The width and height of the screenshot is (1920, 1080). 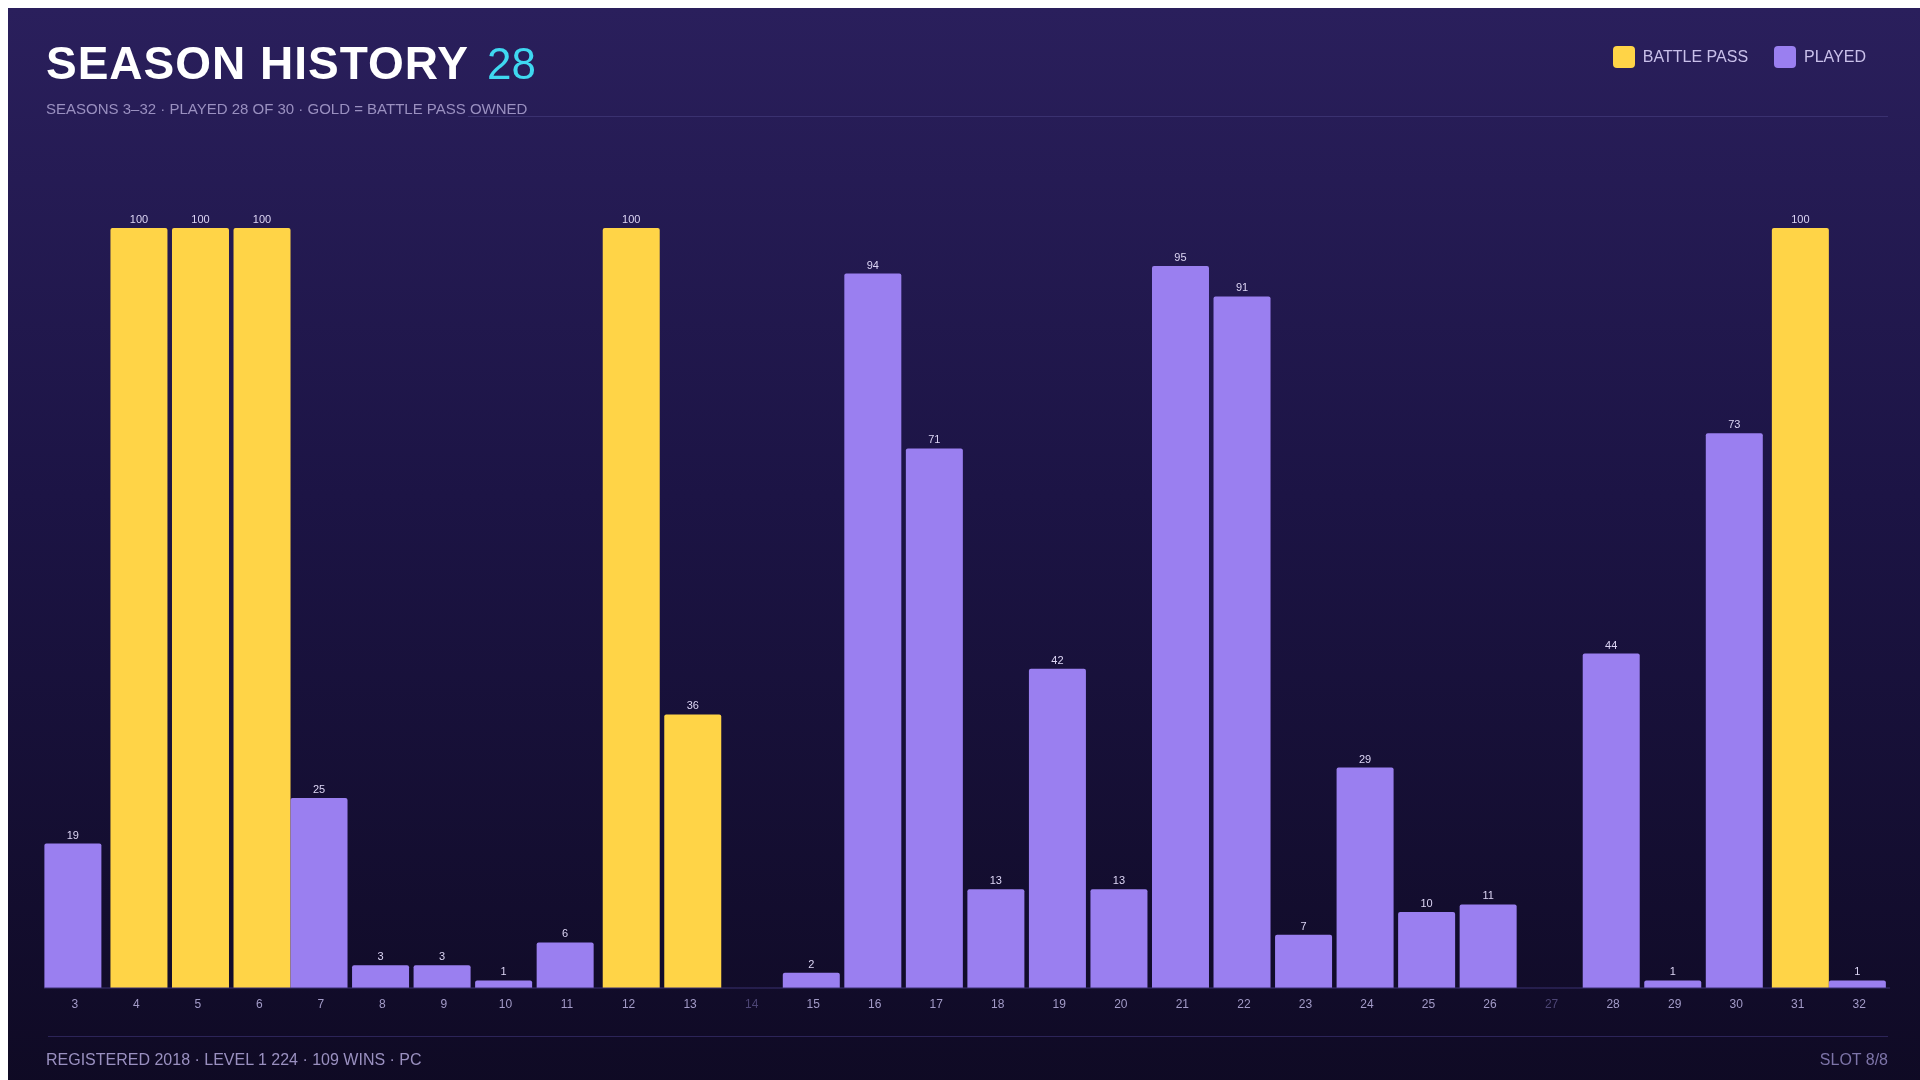 What do you see at coordinates (1303, 925) in the screenshot?
I see `data-label: 7` at bounding box center [1303, 925].